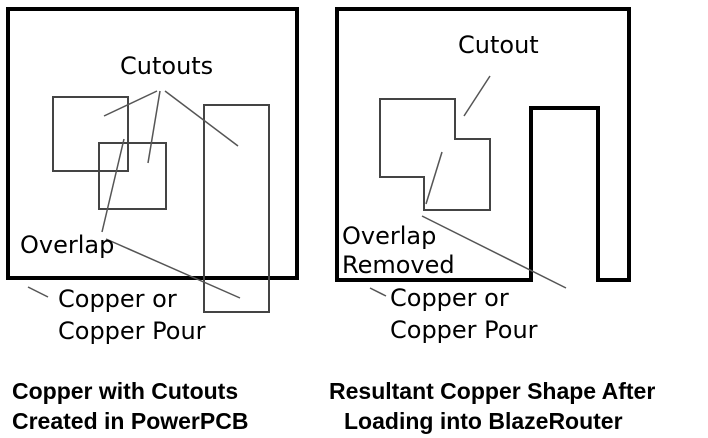 Image resolution: width=708 pixels, height=438 pixels. I want to click on left-overlap-label: Overlap, so click(67, 245).